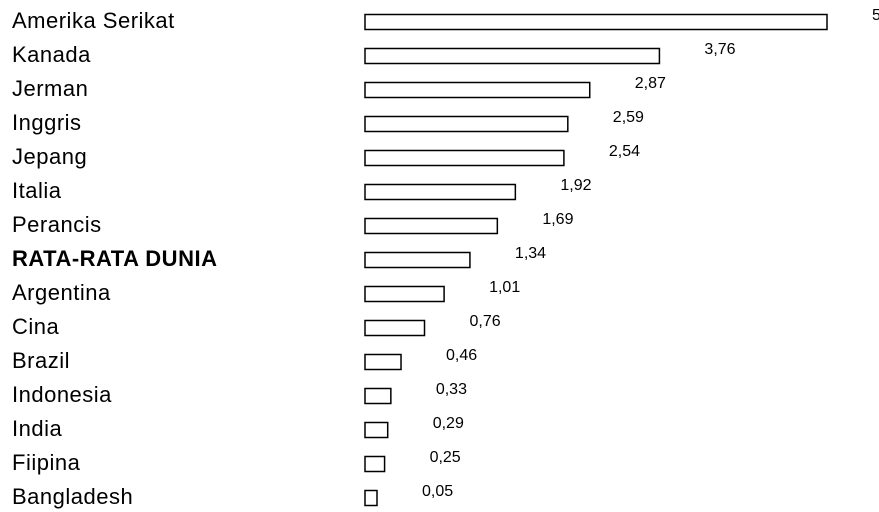 The height and width of the screenshot is (512, 879). Describe the element at coordinates (875, 15) in the screenshot. I see `value-label: 5,9` at that location.